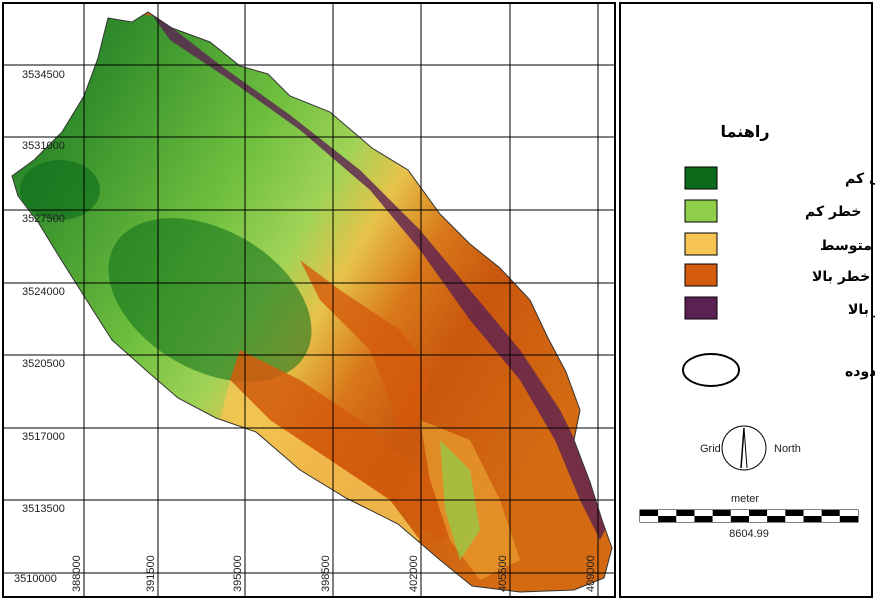 This screenshot has width=875, height=600. I want to click on x-tick-label: 402000, so click(414, 573).